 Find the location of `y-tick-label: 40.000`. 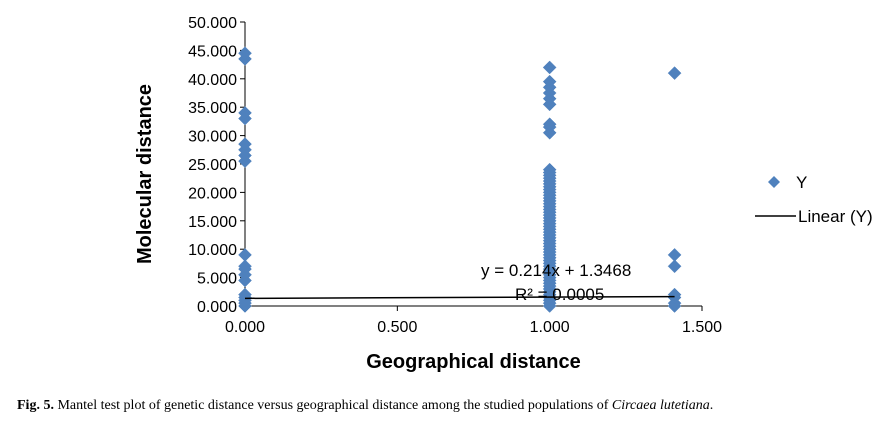

y-tick-label: 40.000 is located at coordinates (212, 80).